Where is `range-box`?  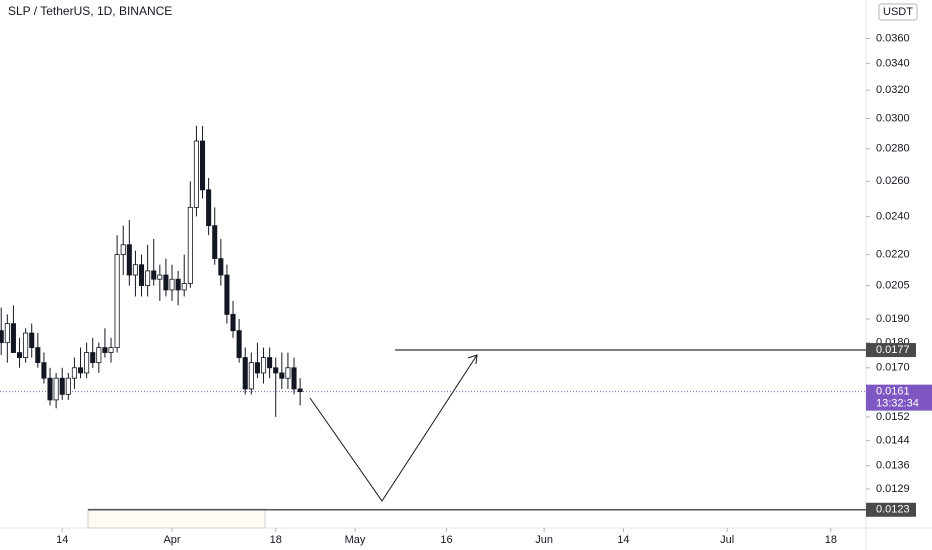
range-box is located at coordinates (176, 518).